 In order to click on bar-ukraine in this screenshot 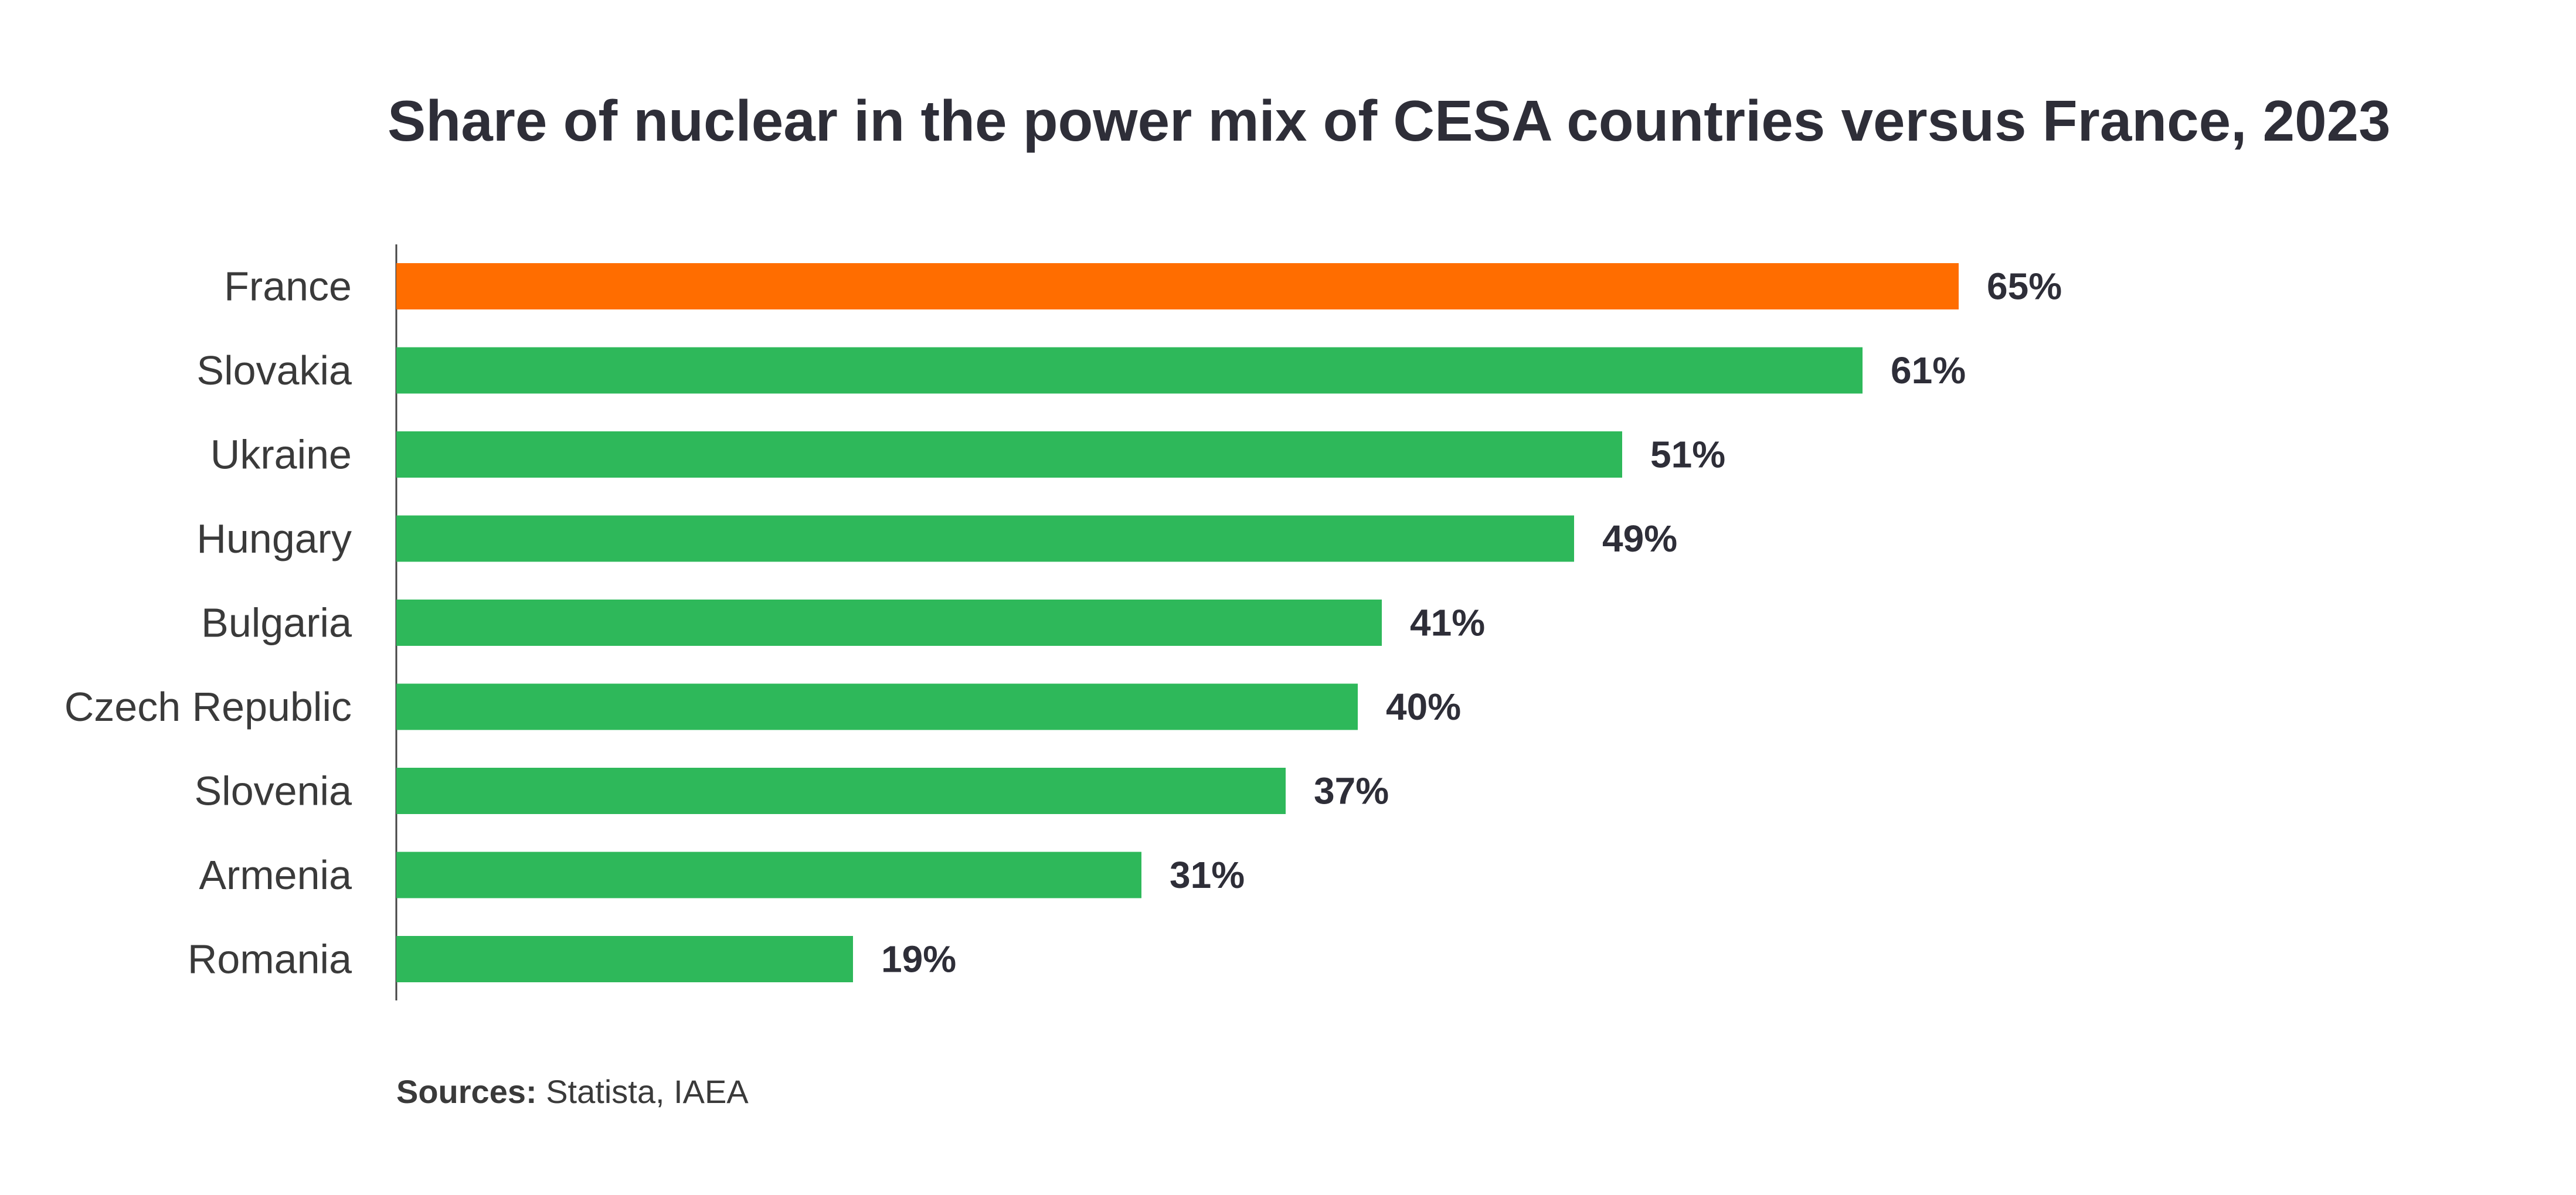, I will do `click(1009, 454)`.